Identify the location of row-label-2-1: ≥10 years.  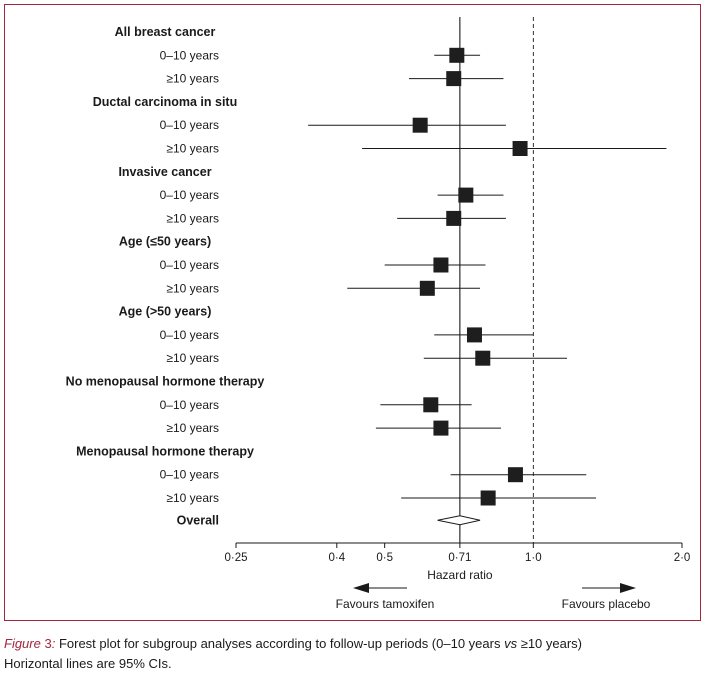
(192, 218).